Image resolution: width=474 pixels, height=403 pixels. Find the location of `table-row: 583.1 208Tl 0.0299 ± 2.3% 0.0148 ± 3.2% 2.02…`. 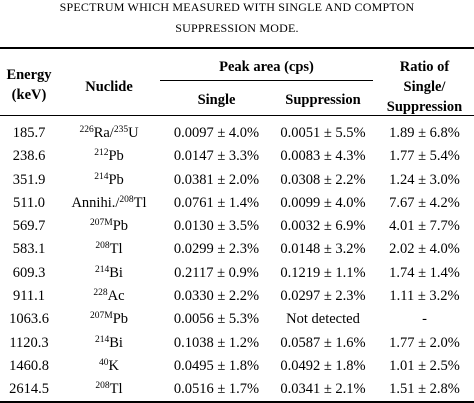

table-row: 583.1 208Tl 0.0299 ± 2.3% 0.0148 ± 3.2% 2.02… is located at coordinates (237, 249).